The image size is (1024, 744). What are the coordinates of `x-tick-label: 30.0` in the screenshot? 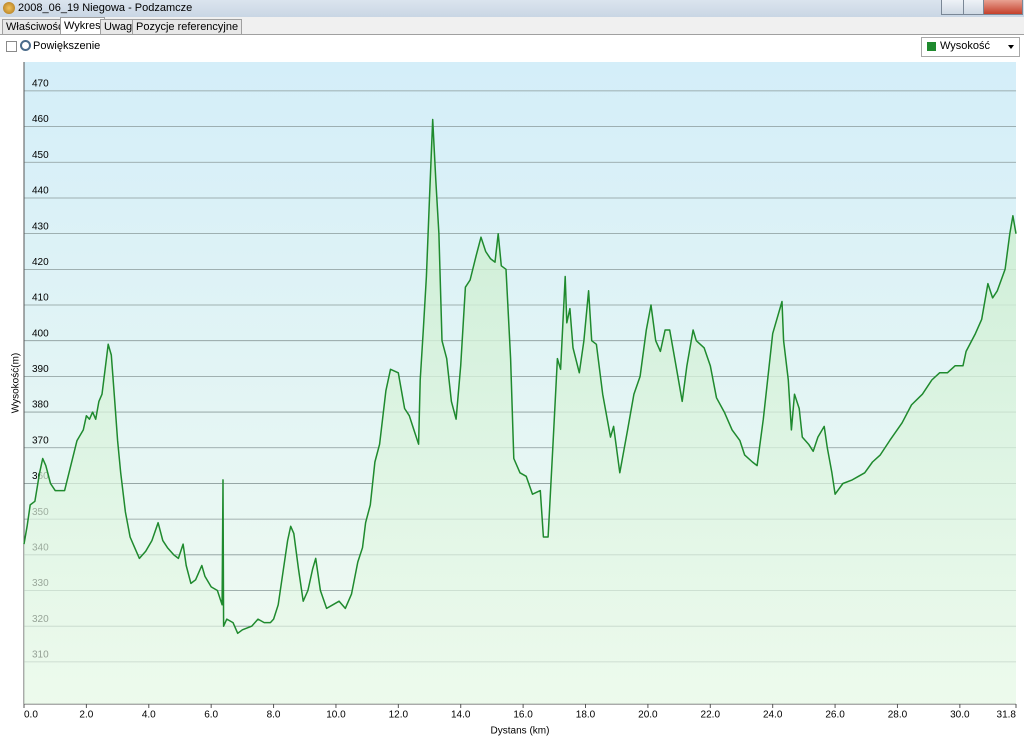 It's located at (960, 715).